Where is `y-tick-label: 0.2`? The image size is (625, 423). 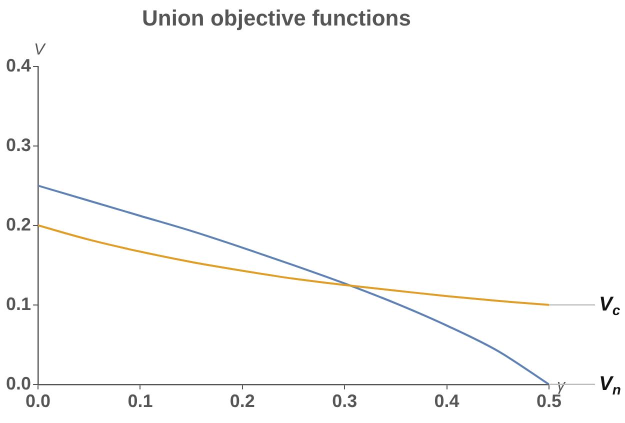
y-tick-label: 0.2 is located at coordinates (19, 224).